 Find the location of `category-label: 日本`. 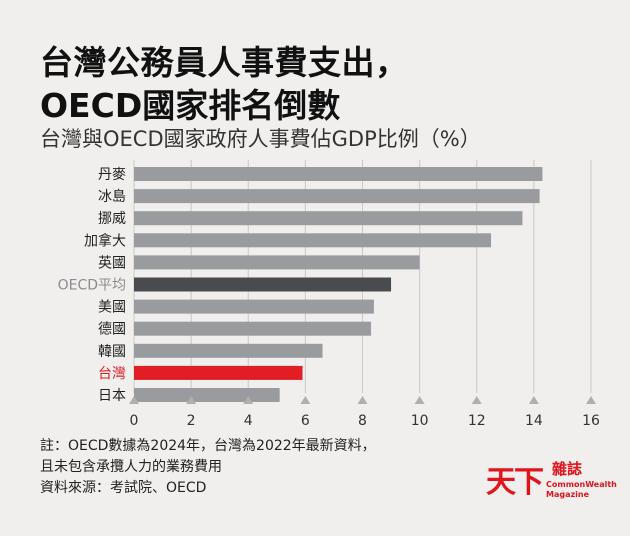

category-label: 日本 is located at coordinates (112, 396).